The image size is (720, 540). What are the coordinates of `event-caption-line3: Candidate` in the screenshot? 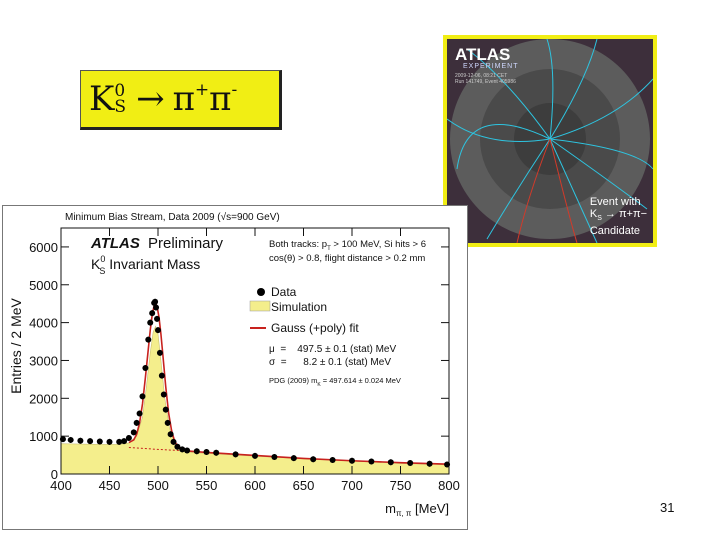 It's located at (614, 231).